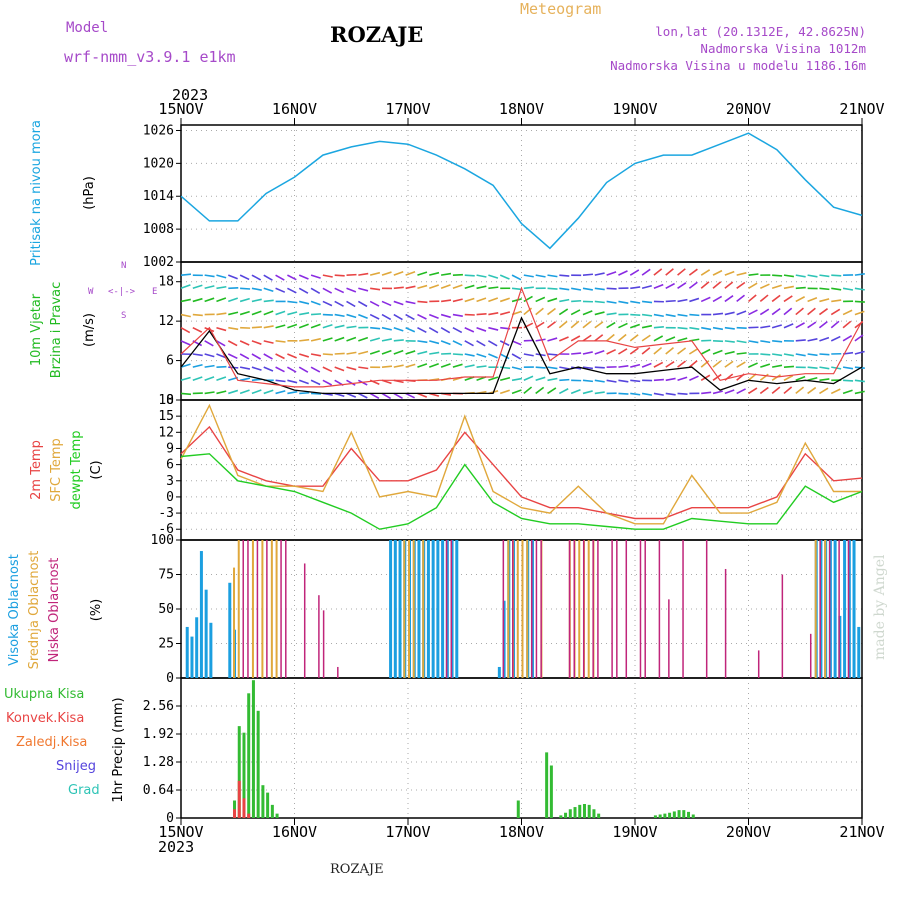 This screenshot has width=900, height=900. I want to click on wind-title: 10m Vjetar, so click(36, 329).